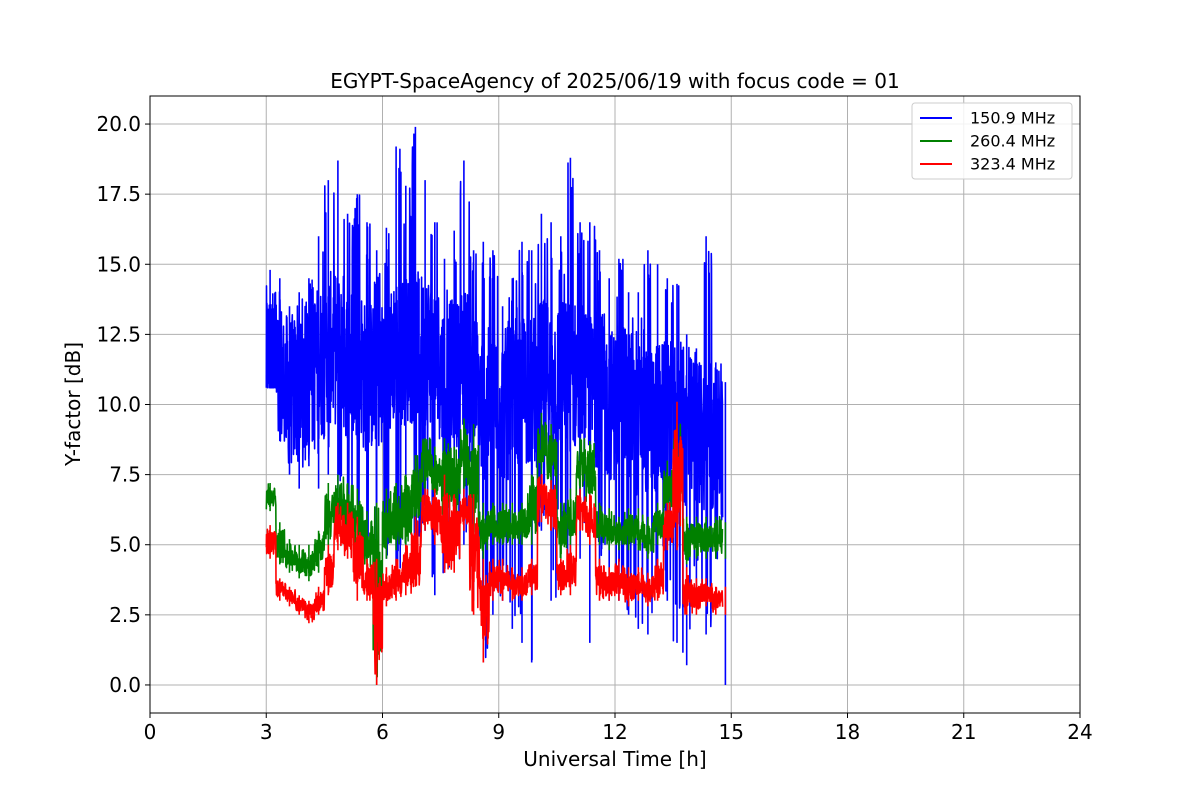 Image resolution: width=1200 pixels, height=800 pixels. I want to click on x-axis-ticks: 0 3 6 9 12 15 18 21 24, so click(618, 728).